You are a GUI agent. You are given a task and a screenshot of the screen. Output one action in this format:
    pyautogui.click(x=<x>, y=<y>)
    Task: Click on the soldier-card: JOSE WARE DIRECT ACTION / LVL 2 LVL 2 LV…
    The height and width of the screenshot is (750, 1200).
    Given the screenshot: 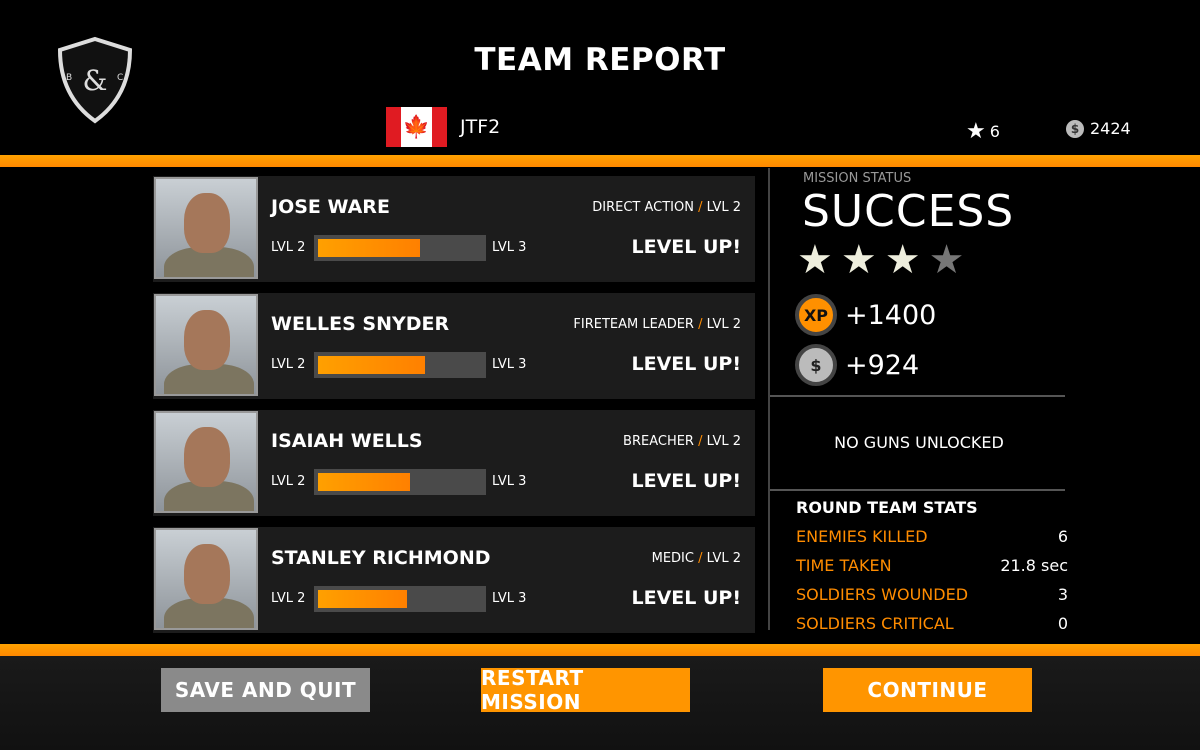 What is the action you would take?
    pyautogui.click(x=454, y=229)
    